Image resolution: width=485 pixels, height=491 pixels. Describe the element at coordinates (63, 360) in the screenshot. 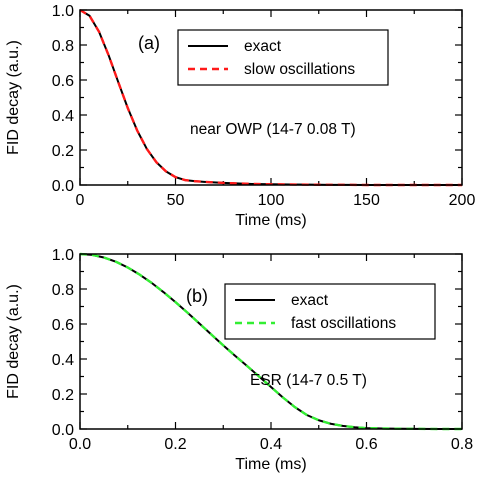

I see `panel-b-y-tick-label: 0.4` at that location.